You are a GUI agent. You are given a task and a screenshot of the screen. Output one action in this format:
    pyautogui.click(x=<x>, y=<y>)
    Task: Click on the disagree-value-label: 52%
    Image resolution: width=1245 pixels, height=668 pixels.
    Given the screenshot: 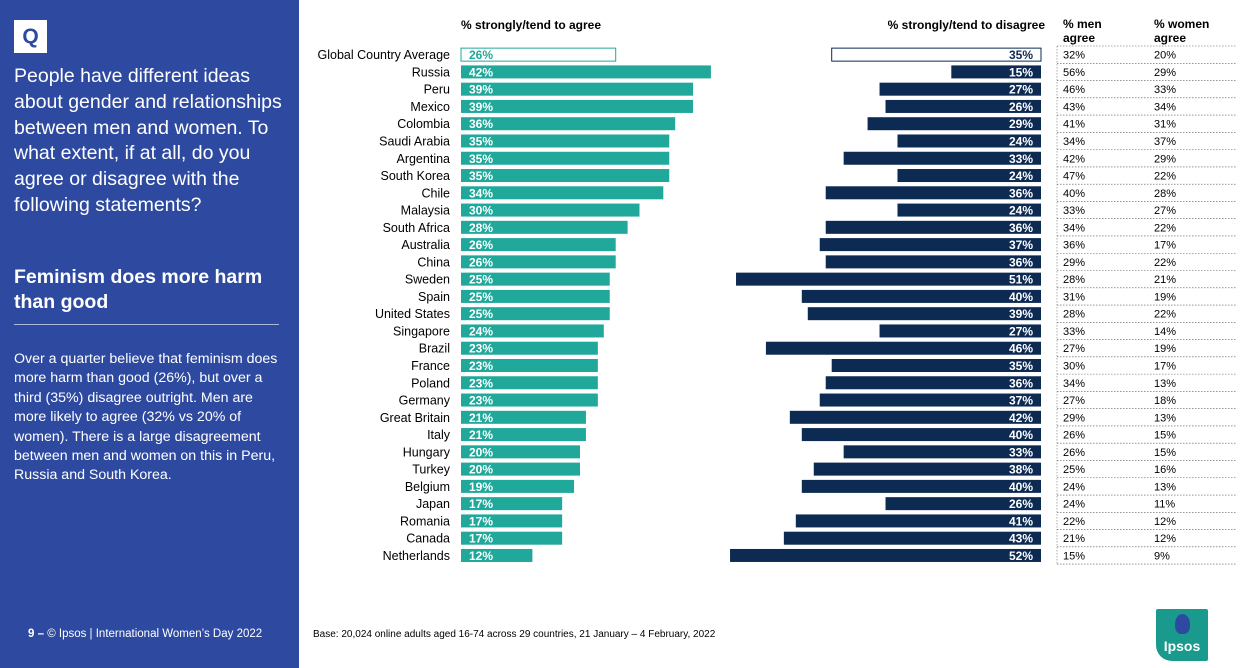 What is the action you would take?
    pyautogui.click(x=1021, y=556)
    